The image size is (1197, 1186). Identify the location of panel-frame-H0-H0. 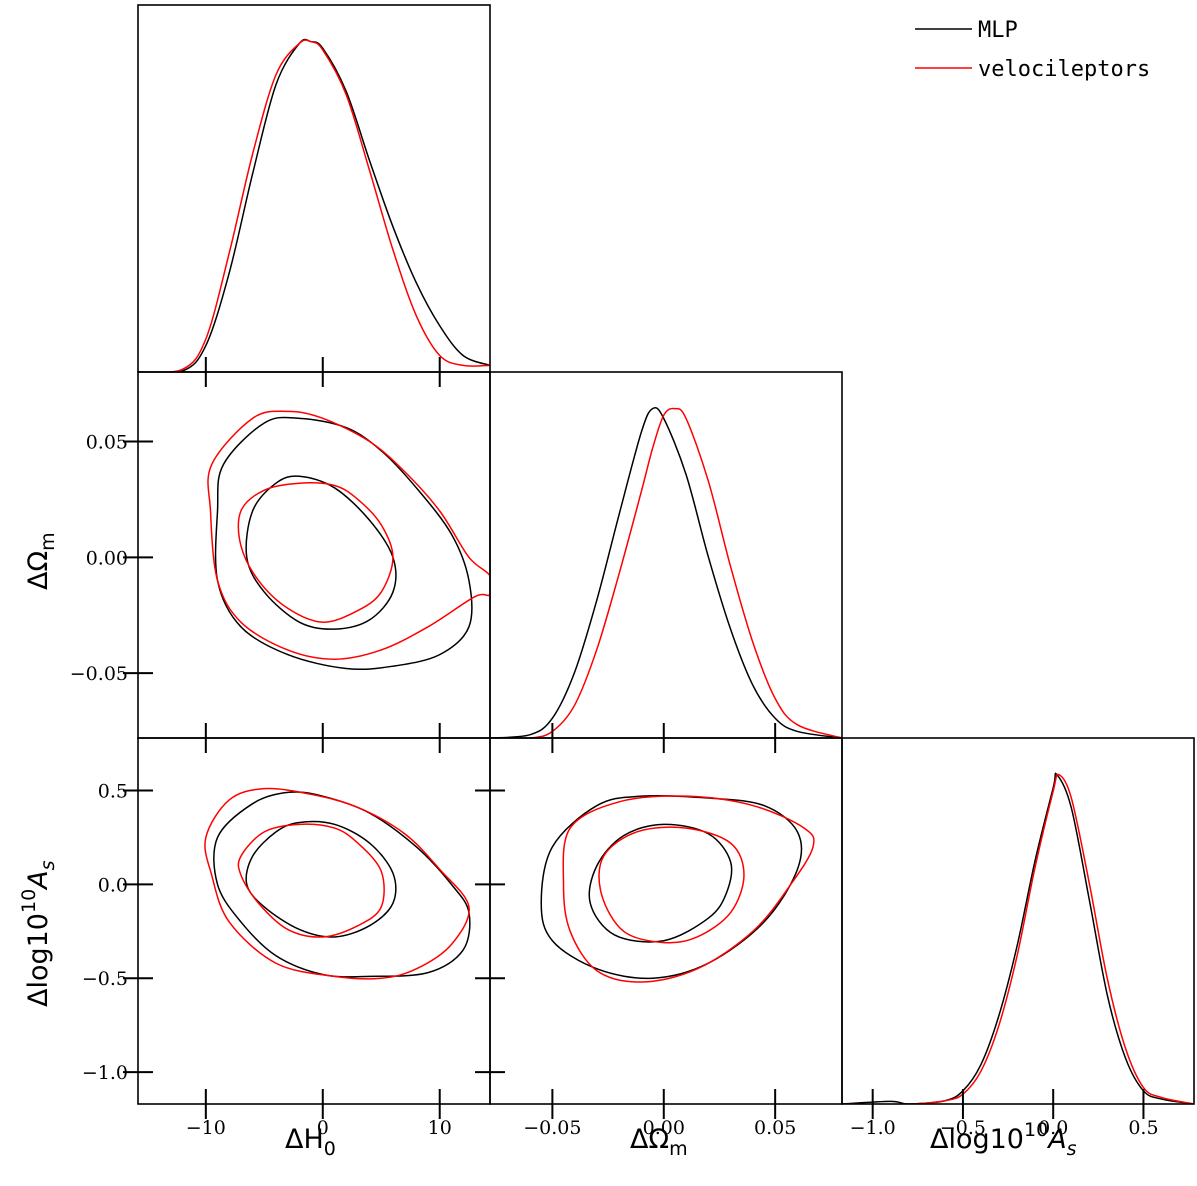
(314, 188).